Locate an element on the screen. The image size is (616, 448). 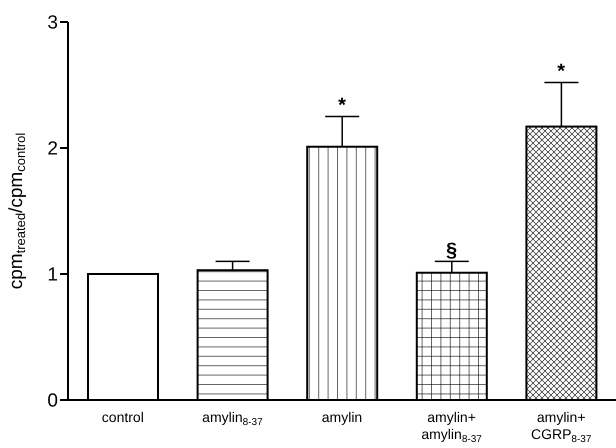
x-tick-label: control is located at coordinates (123, 417).